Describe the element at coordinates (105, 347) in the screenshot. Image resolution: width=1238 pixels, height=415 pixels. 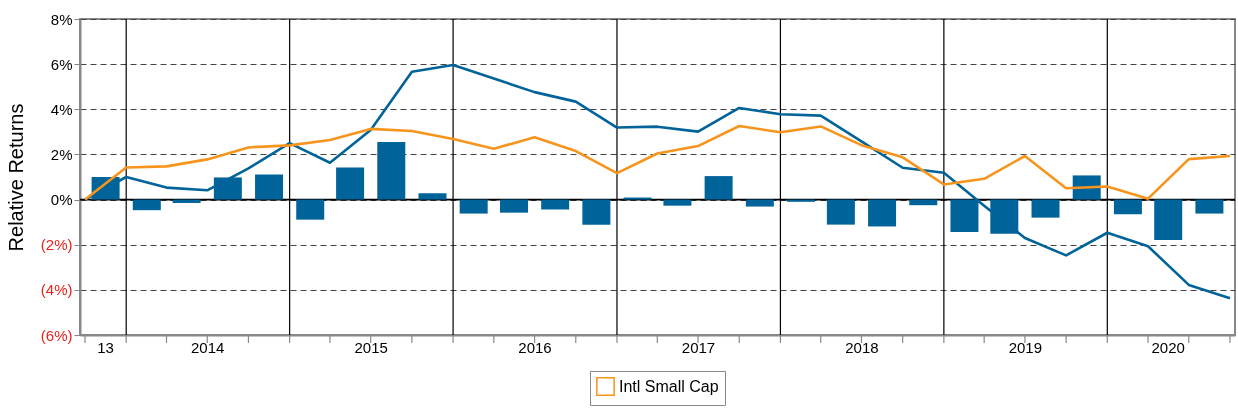
I see `x-tick-label: 13` at that location.